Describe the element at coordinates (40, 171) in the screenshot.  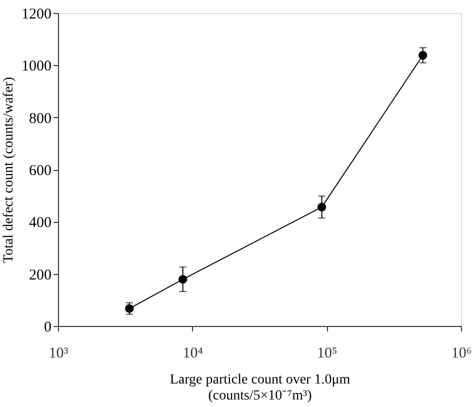
I see `y-tick-label: 600` at that location.